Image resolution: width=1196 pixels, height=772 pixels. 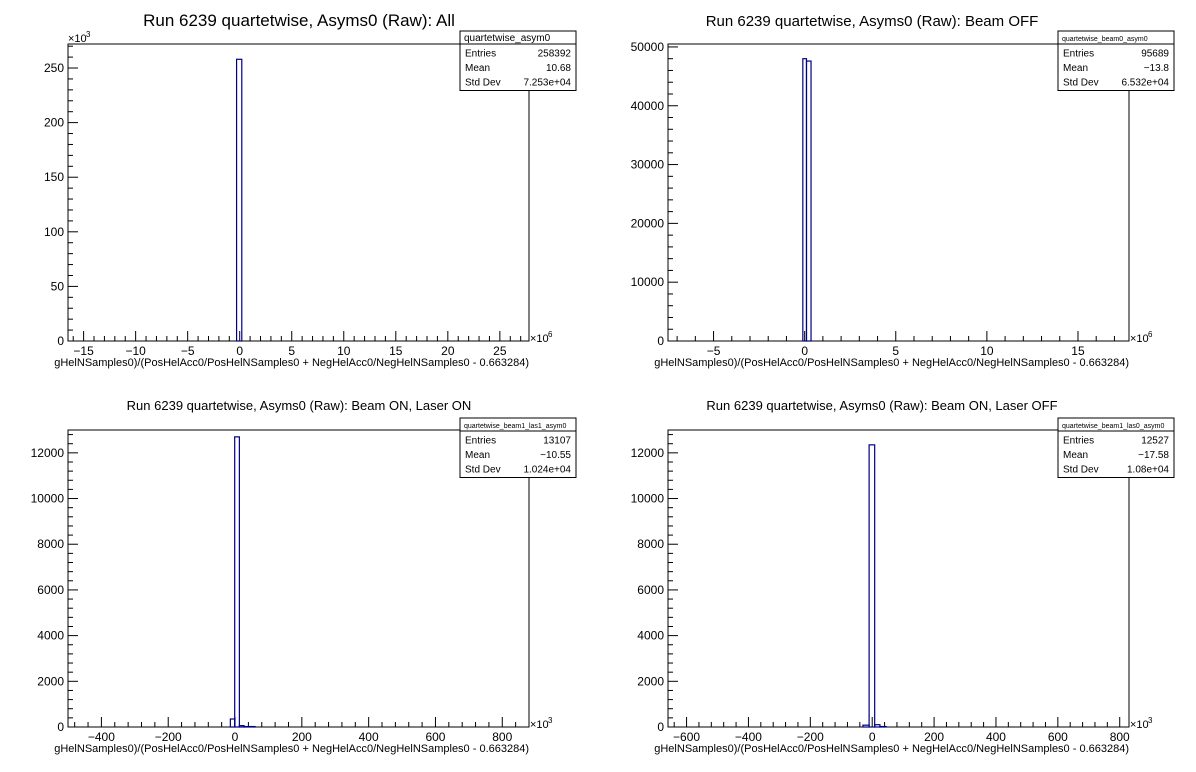 I want to click on stats-row-value: 258392, so click(x=555, y=54).